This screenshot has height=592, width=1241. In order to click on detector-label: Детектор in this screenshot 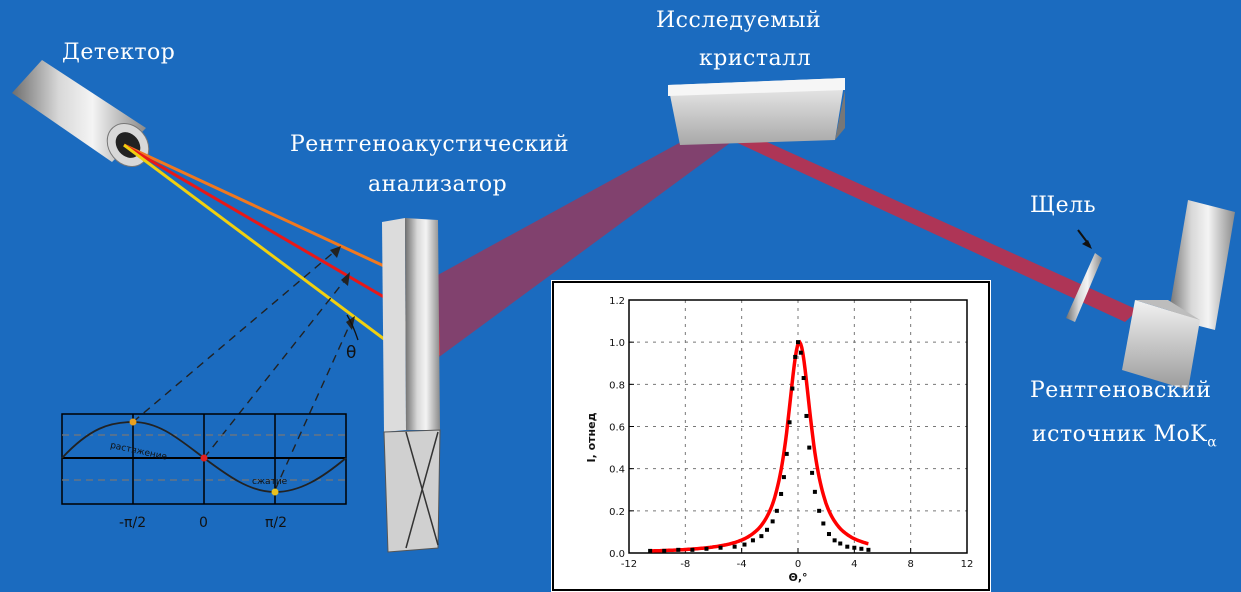, I will do `click(119, 52)`.